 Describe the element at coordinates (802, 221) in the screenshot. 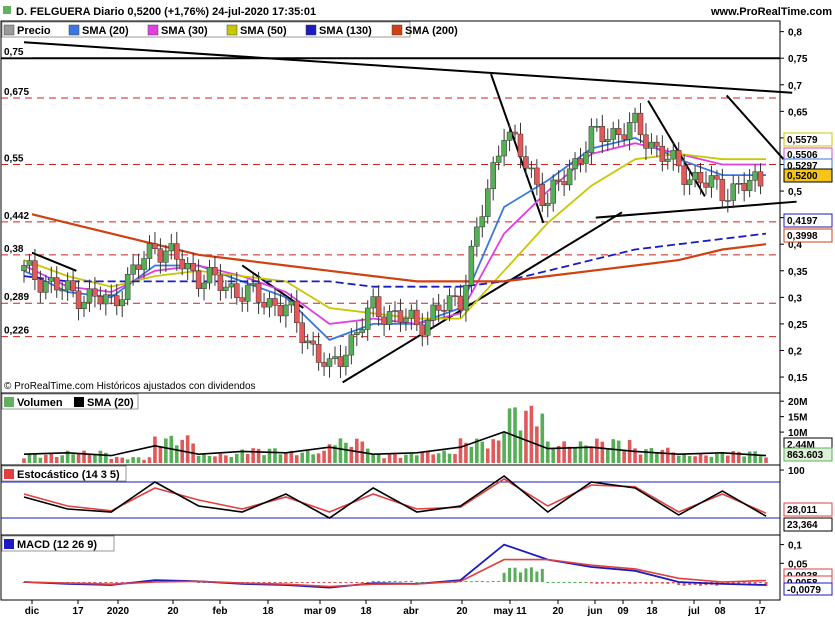

I see `value-box-label: 0,4197` at that location.